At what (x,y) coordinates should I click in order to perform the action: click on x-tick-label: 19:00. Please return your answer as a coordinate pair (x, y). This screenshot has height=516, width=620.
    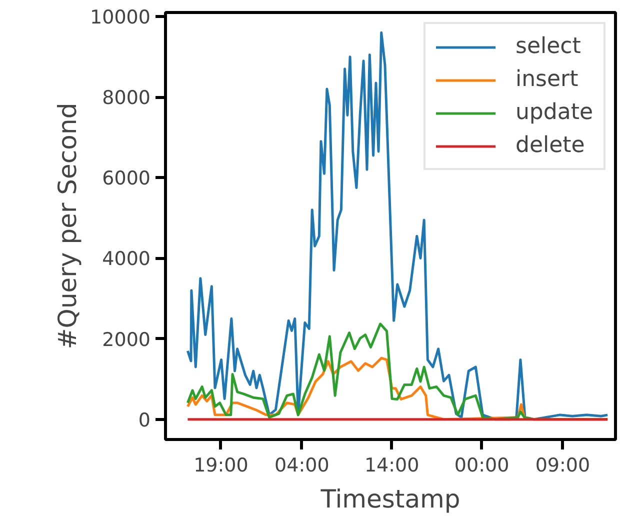
    Looking at the image, I should click on (221, 465).